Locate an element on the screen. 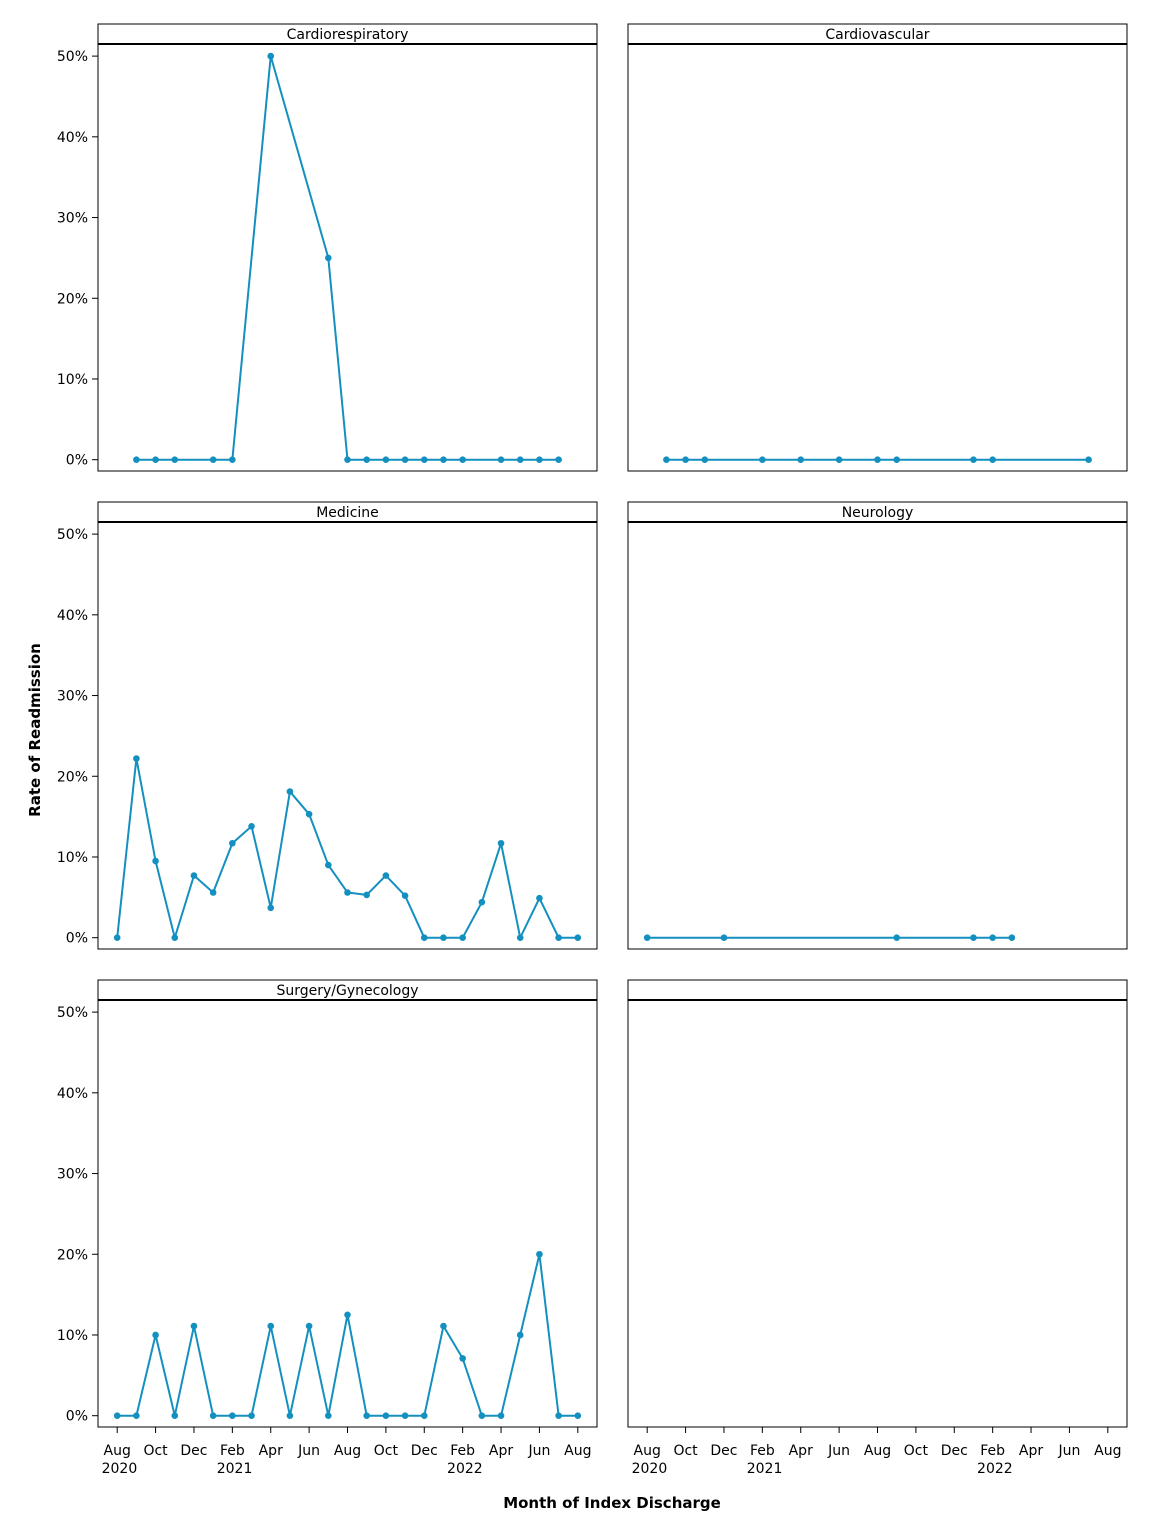  x-axis-label: Month of Index Discharge is located at coordinates (612, 1503).